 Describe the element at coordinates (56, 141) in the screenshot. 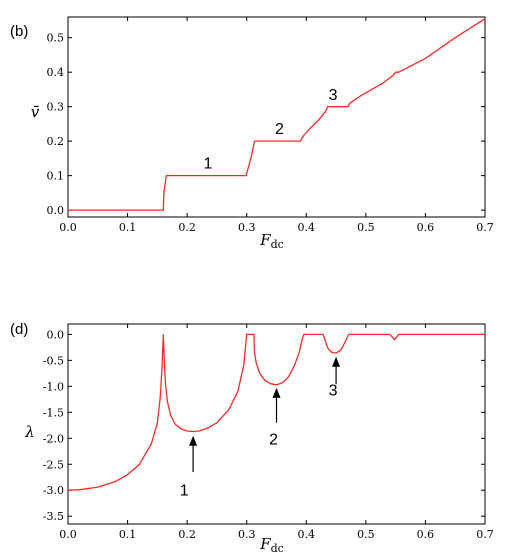

I see `y-tick-label: 0.2` at that location.